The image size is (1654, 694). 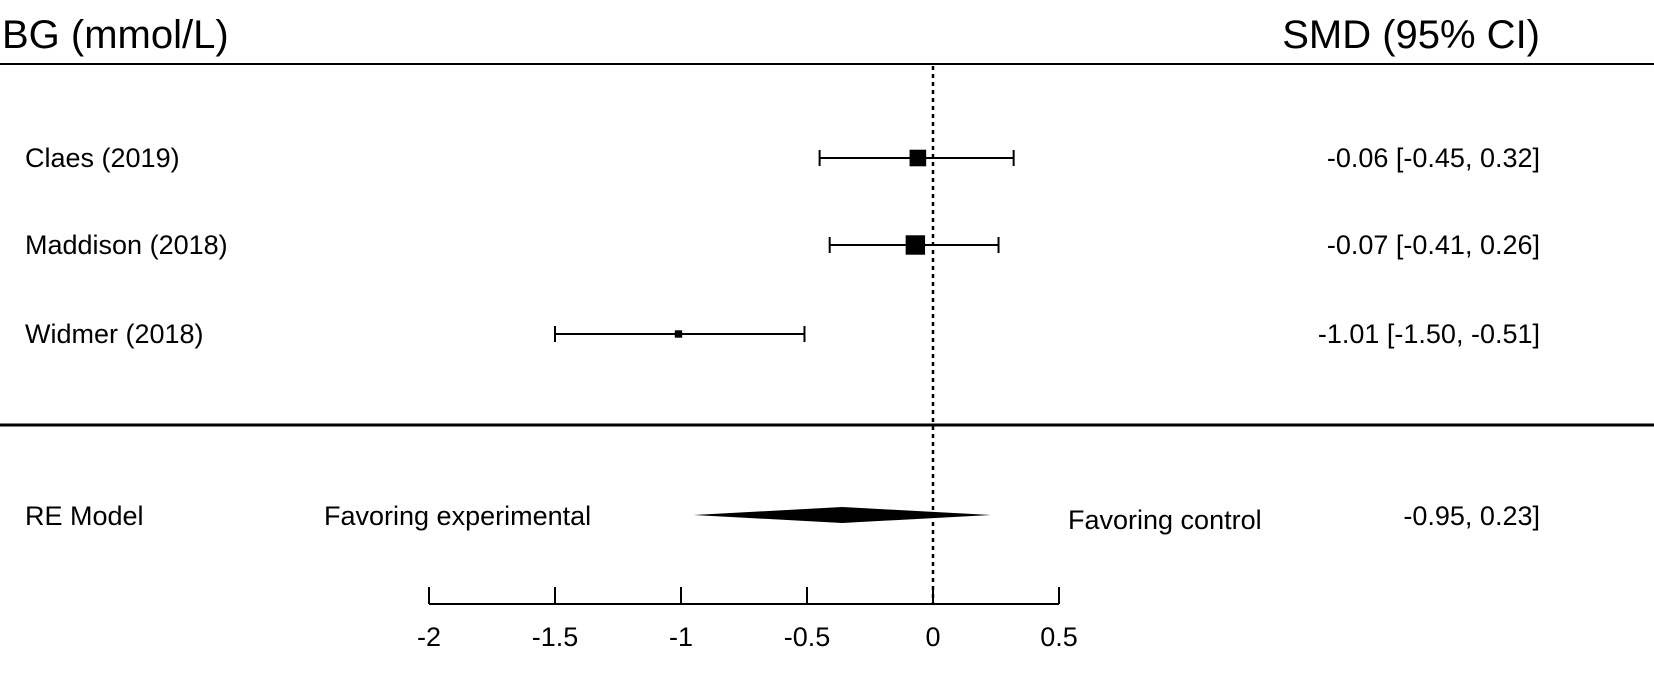 I want to click on favoring-control-label: Favoring control, so click(x=1165, y=520).